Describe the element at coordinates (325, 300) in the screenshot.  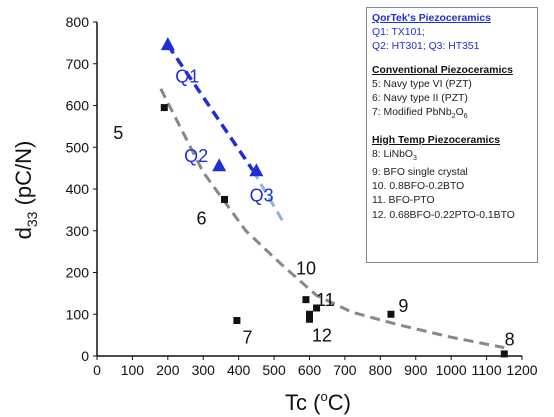
I see `point-label-11: 11` at that location.